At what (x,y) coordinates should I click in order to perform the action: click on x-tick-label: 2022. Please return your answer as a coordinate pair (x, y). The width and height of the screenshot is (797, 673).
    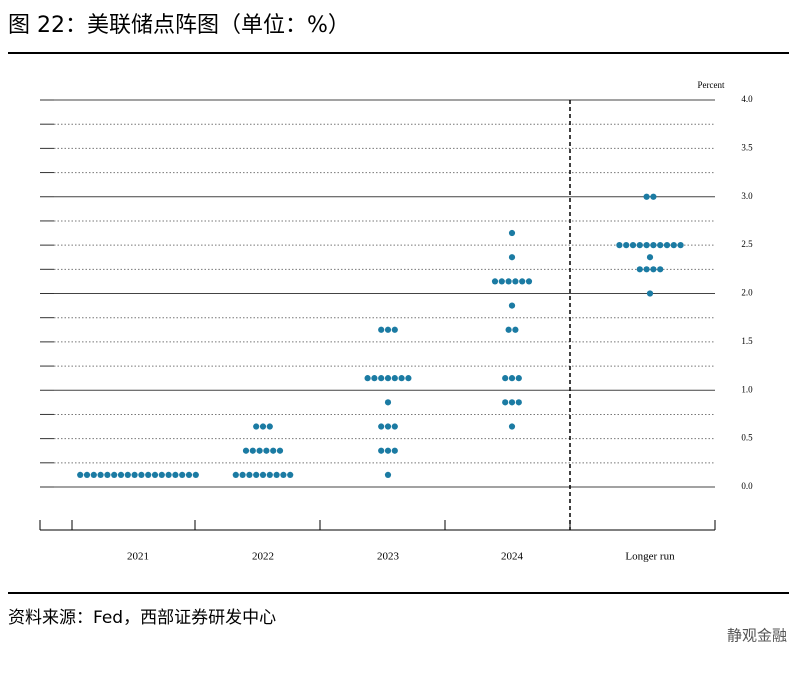
    Looking at the image, I should click on (263, 557).